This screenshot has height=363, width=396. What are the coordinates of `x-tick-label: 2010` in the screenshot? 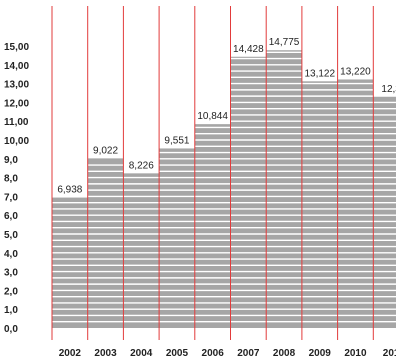 It's located at (355, 353).